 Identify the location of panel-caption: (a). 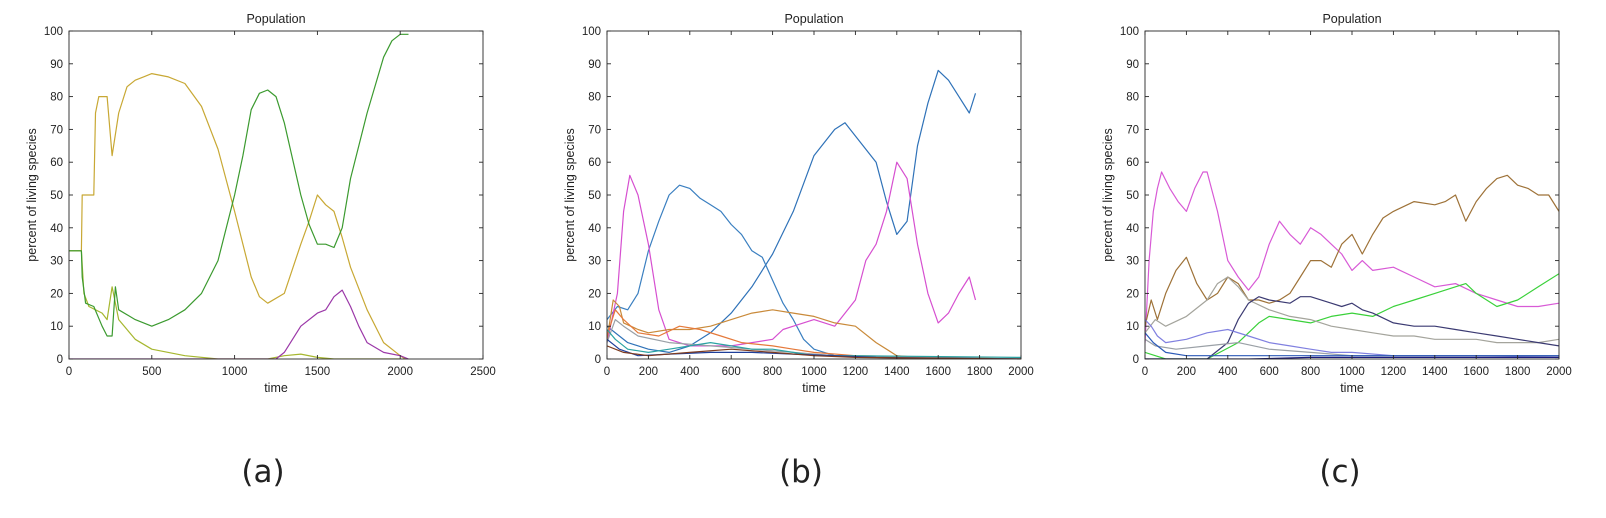
(262, 472).